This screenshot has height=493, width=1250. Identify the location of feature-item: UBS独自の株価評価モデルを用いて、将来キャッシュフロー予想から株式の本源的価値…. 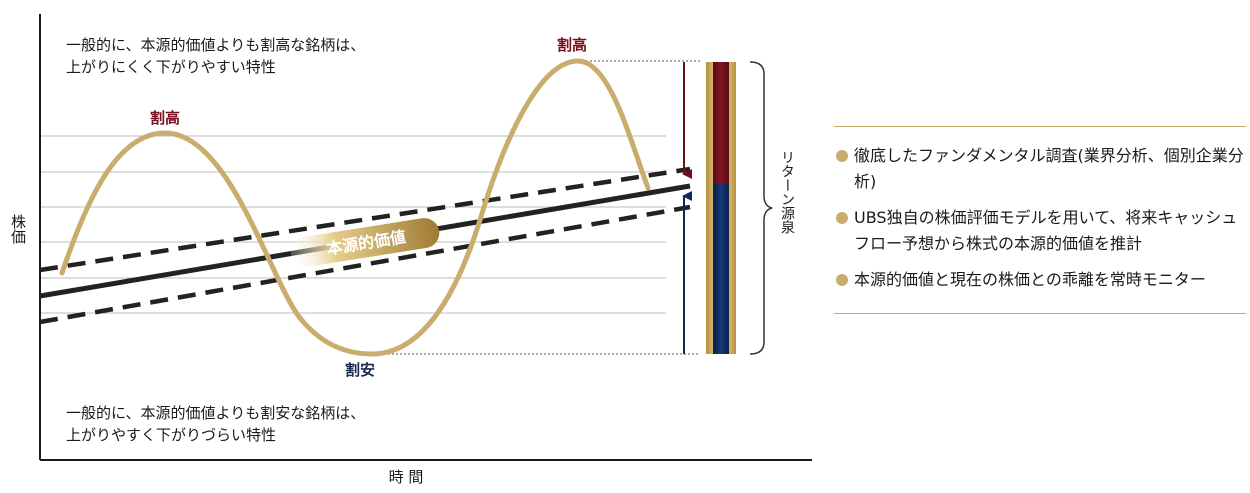
(1040, 231).